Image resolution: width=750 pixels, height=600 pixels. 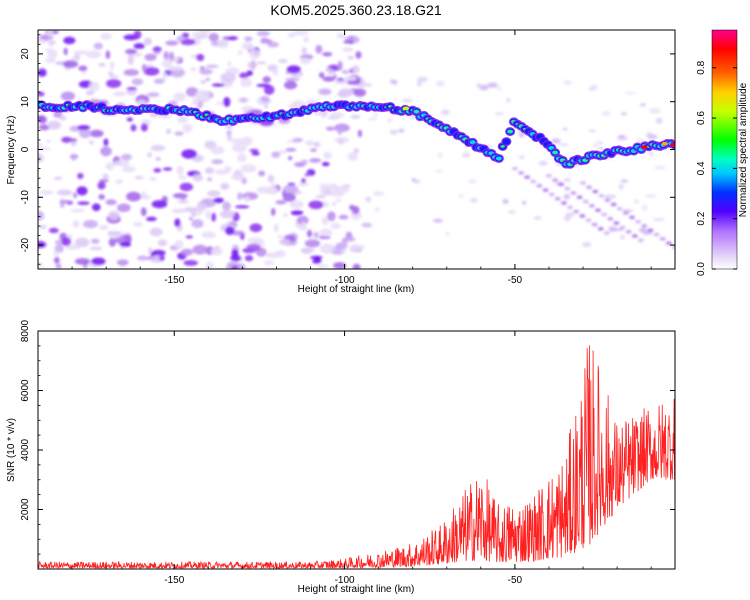 What do you see at coordinates (11, 150) in the screenshot?
I see `spectrogram-y-label: Frequency (Hz)` at bounding box center [11, 150].